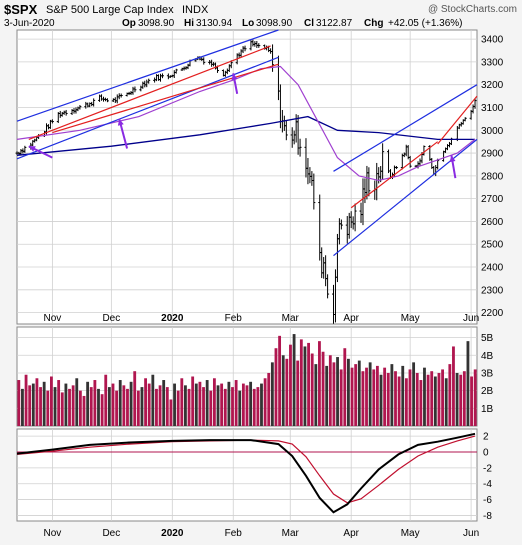  I want to click on change-label: Chg, so click(373, 23).